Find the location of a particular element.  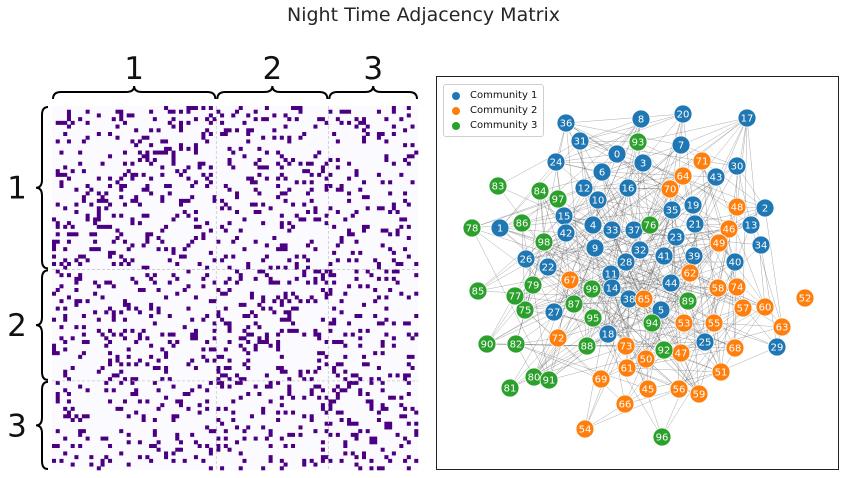

node-label: 94 is located at coordinates (652, 324).